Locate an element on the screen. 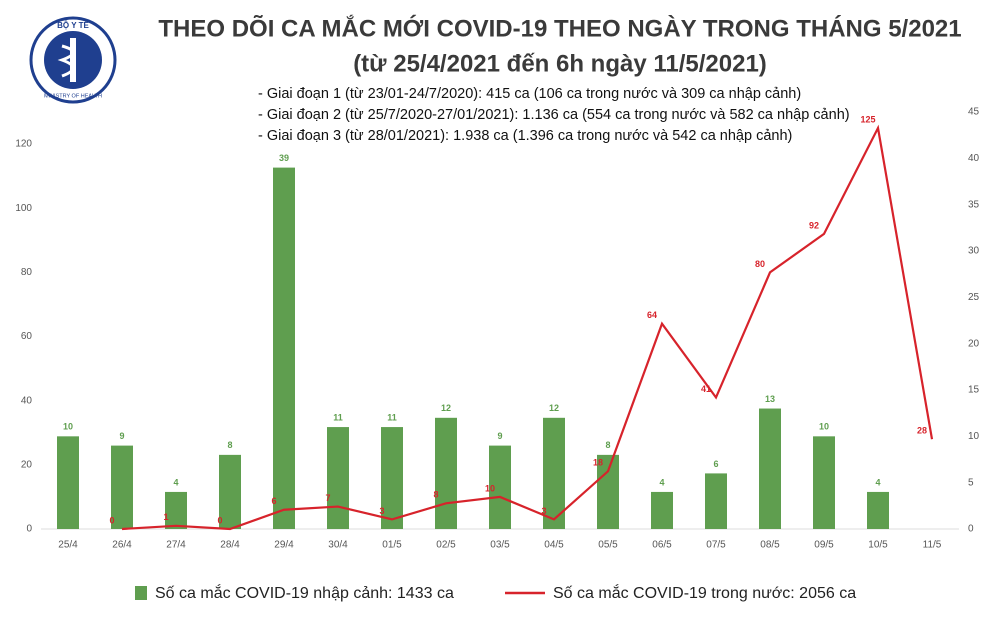 This screenshot has width=1000, height=617. x-tick-label: 10/5 is located at coordinates (878, 545).